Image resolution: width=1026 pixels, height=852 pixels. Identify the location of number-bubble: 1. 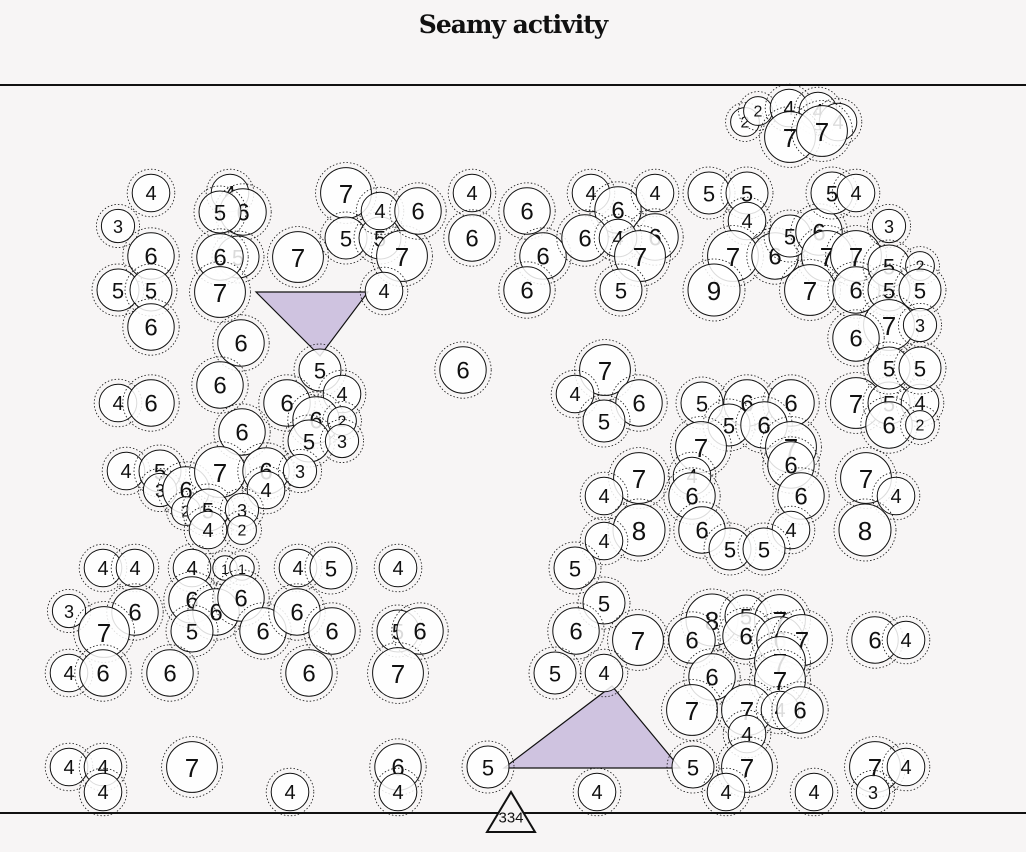
(242, 568).